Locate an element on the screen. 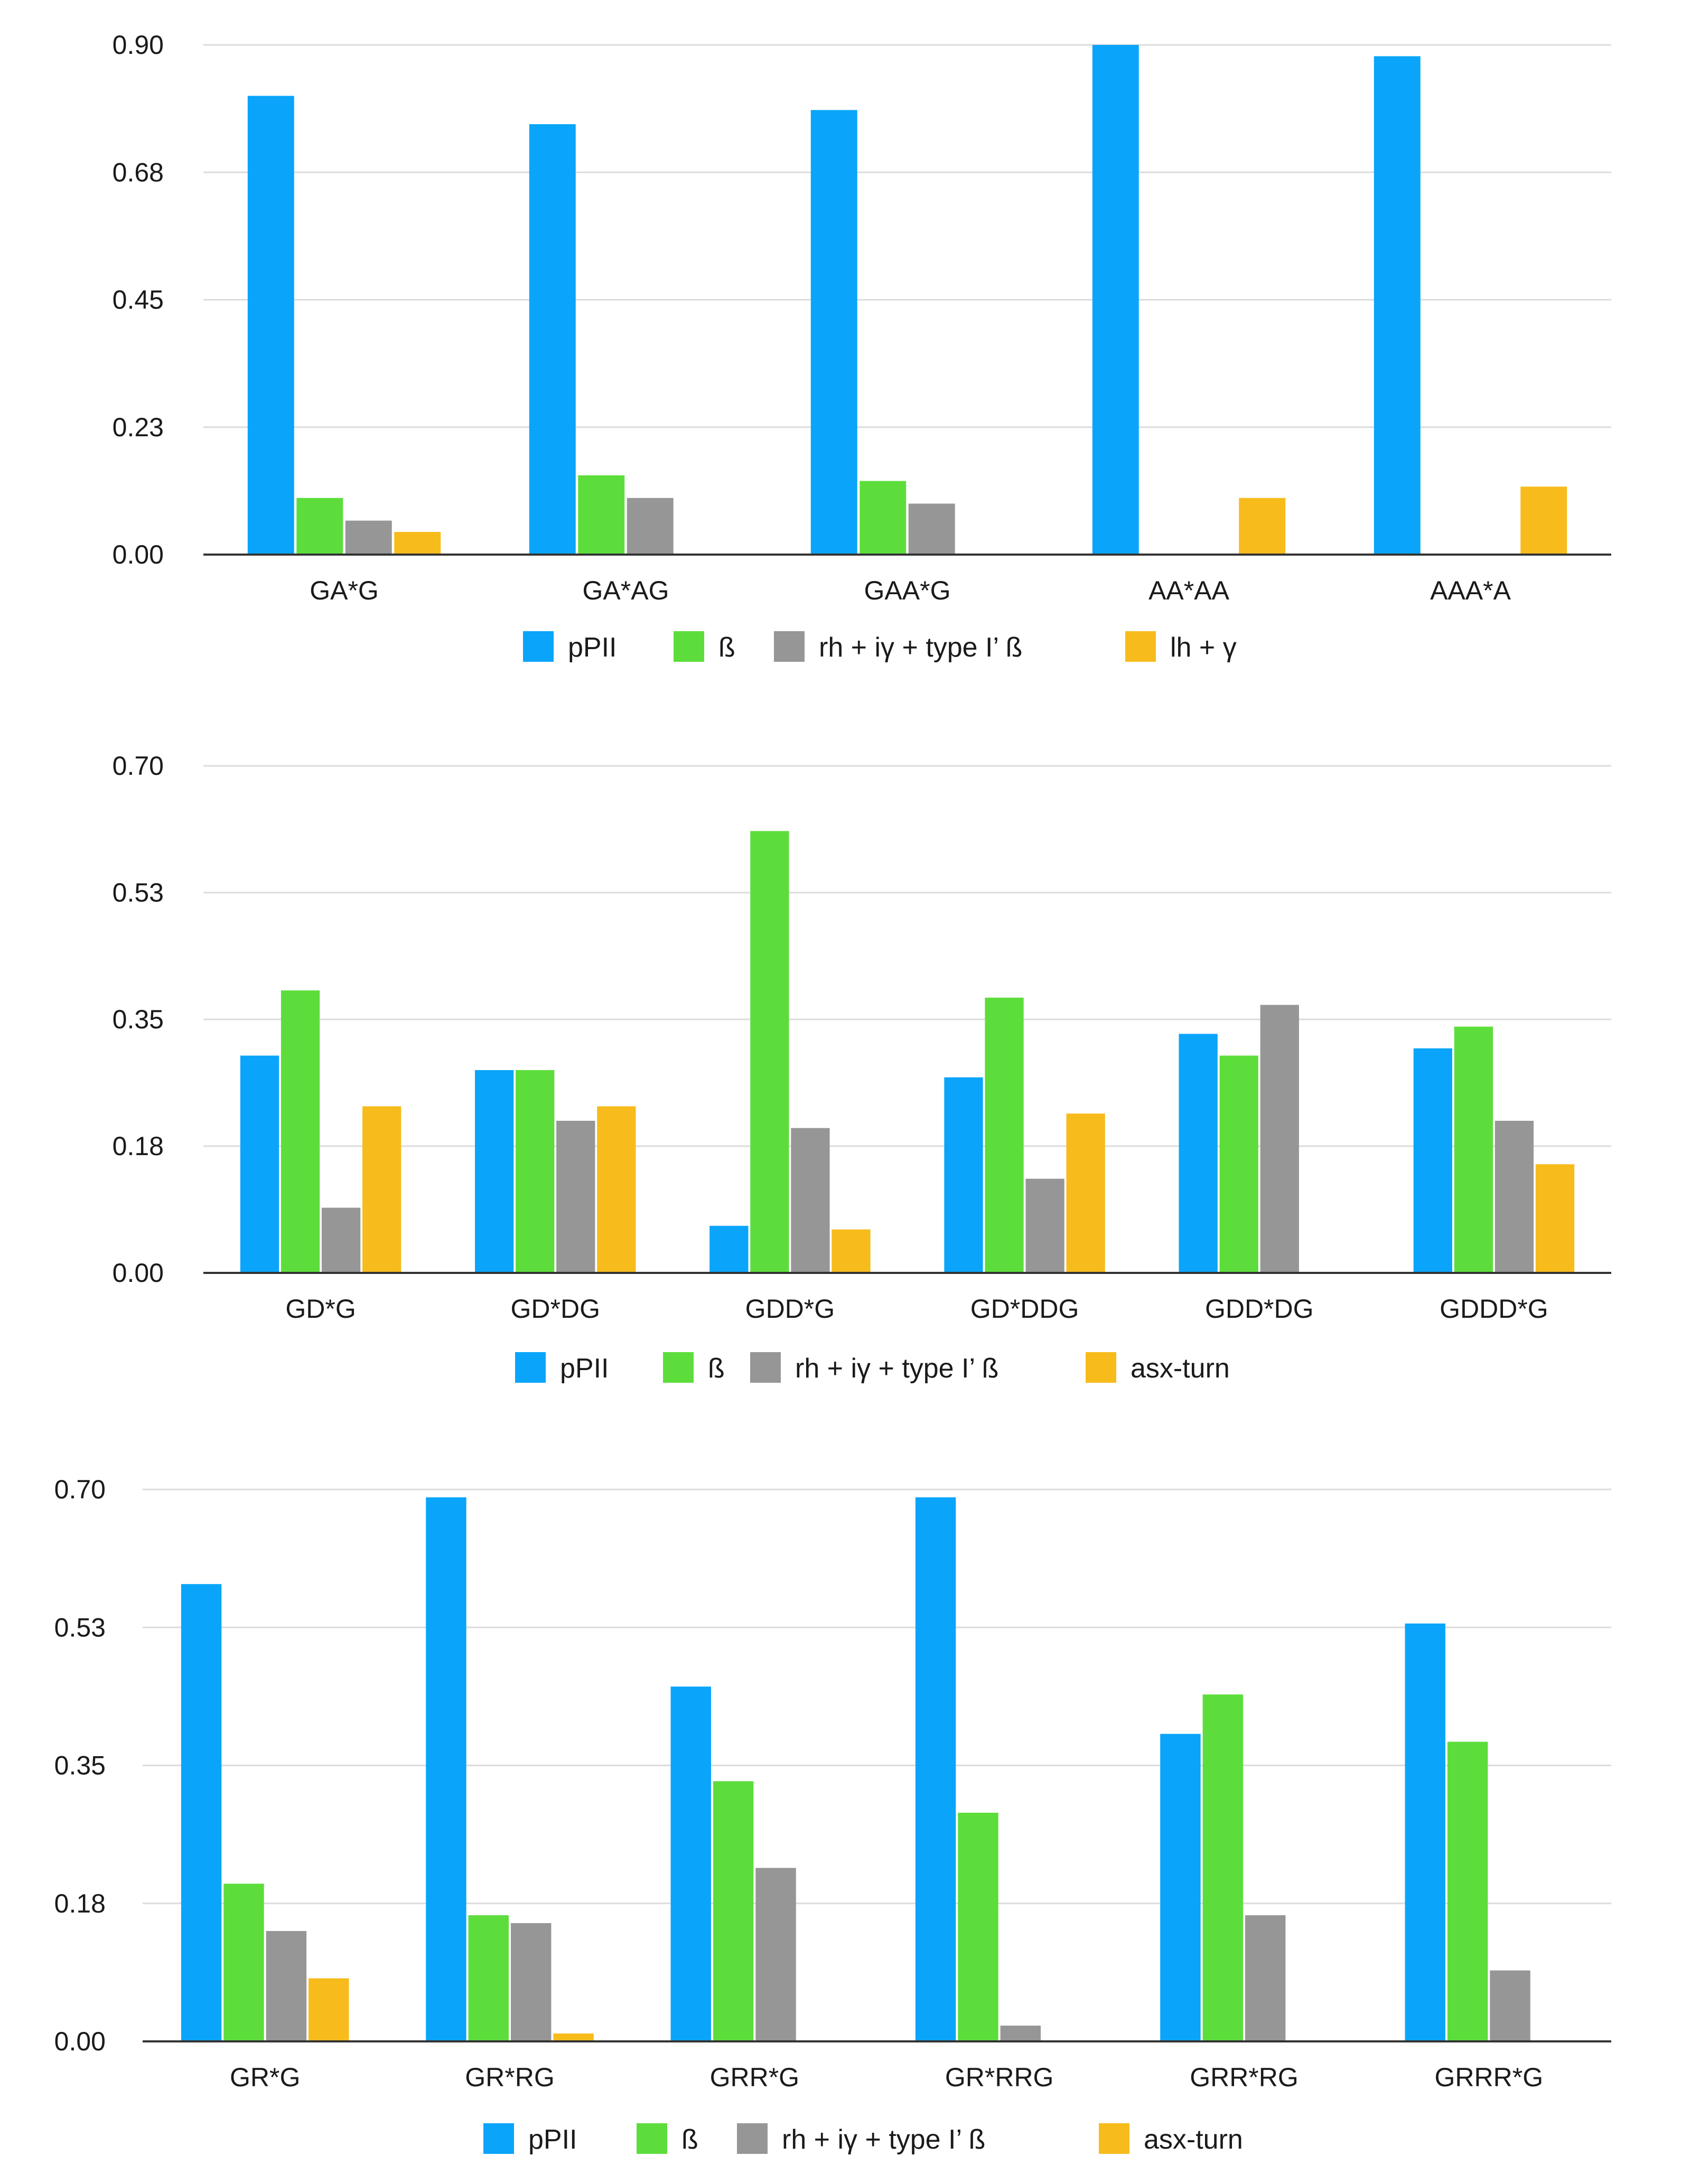 The height and width of the screenshot is (2184, 1700). bar-lh-aasaa is located at coordinates (1262, 526).